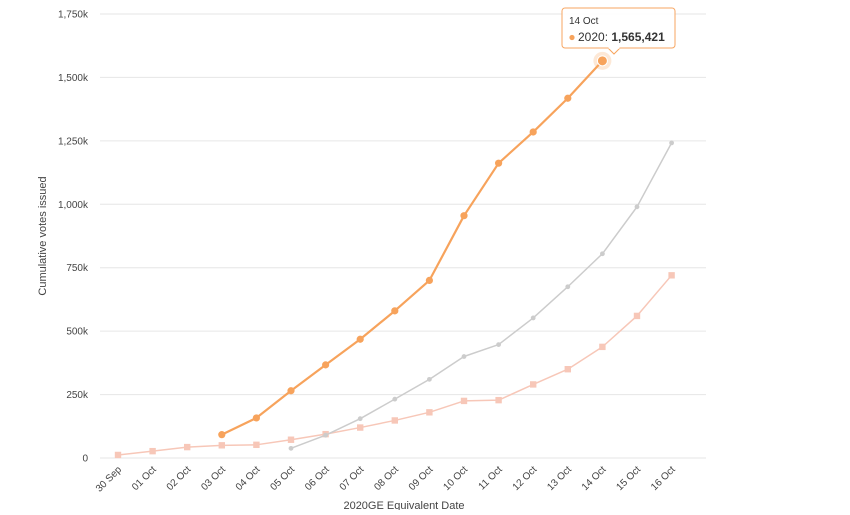 This screenshot has width=850, height=515. I want to click on y-axis-title: Cumulative votes issued, so click(43, 235).